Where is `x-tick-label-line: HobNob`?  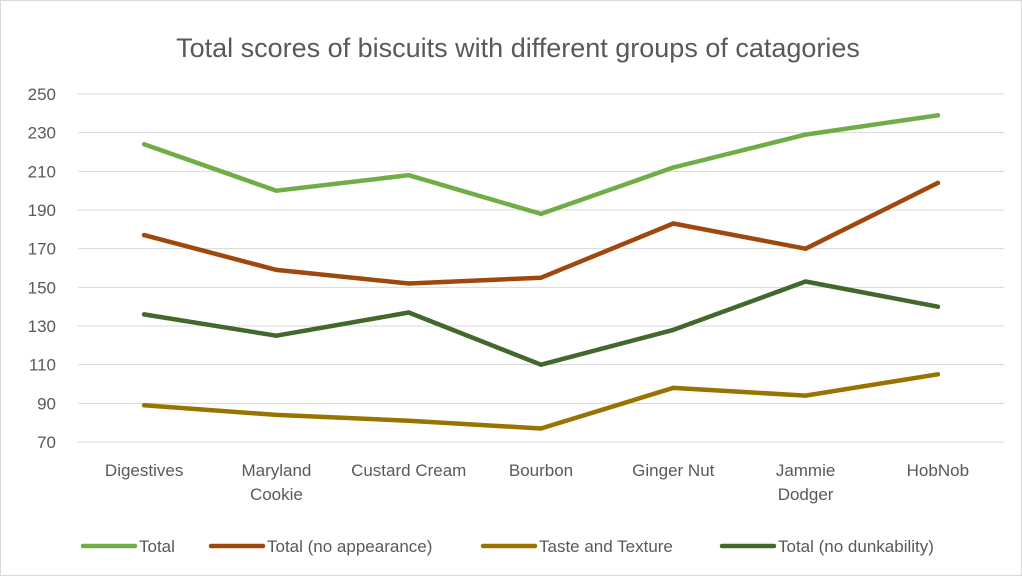 x-tick-label-line: HobNob is located at coordinates (938, 470).